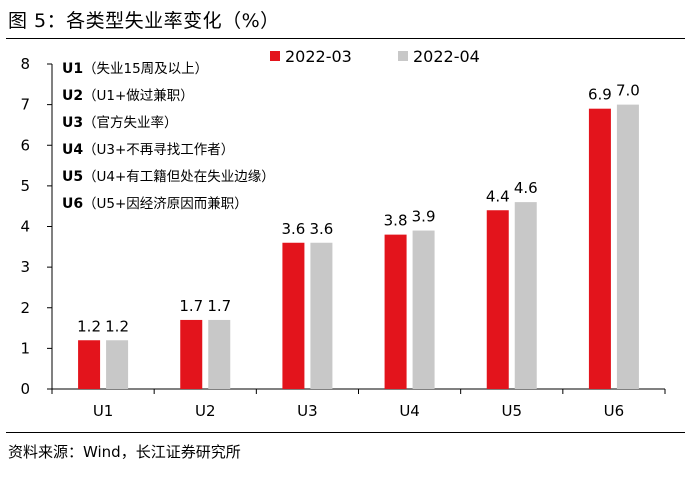  I want to click on y-tick-label: 6, so click(25, 145).